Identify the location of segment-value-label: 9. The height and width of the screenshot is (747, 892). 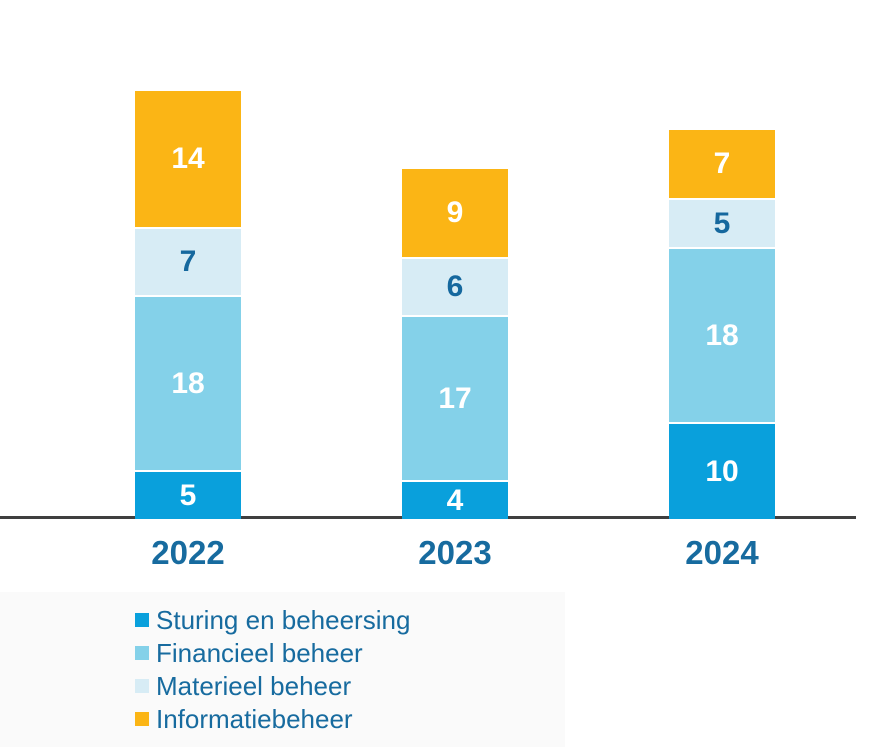
(455, 212).